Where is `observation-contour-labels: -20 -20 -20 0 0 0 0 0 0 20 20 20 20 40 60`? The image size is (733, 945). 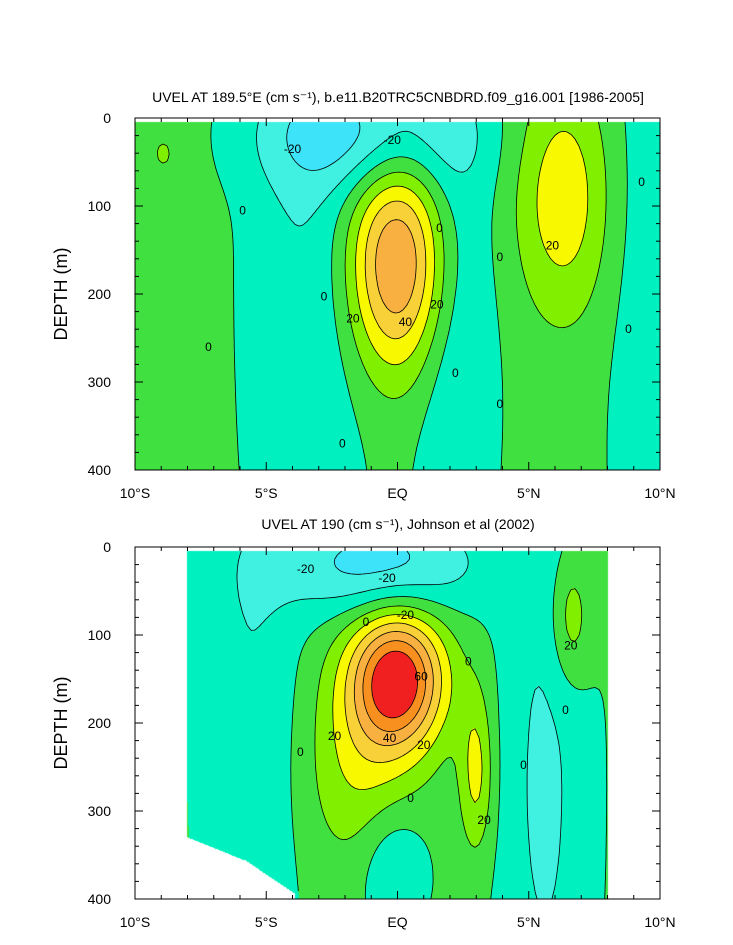
observation-contour-labels: -20 -20 -20 0 0 0 0 0 0 20 20 20 20 40 60 is located at coordinates (437, 694).